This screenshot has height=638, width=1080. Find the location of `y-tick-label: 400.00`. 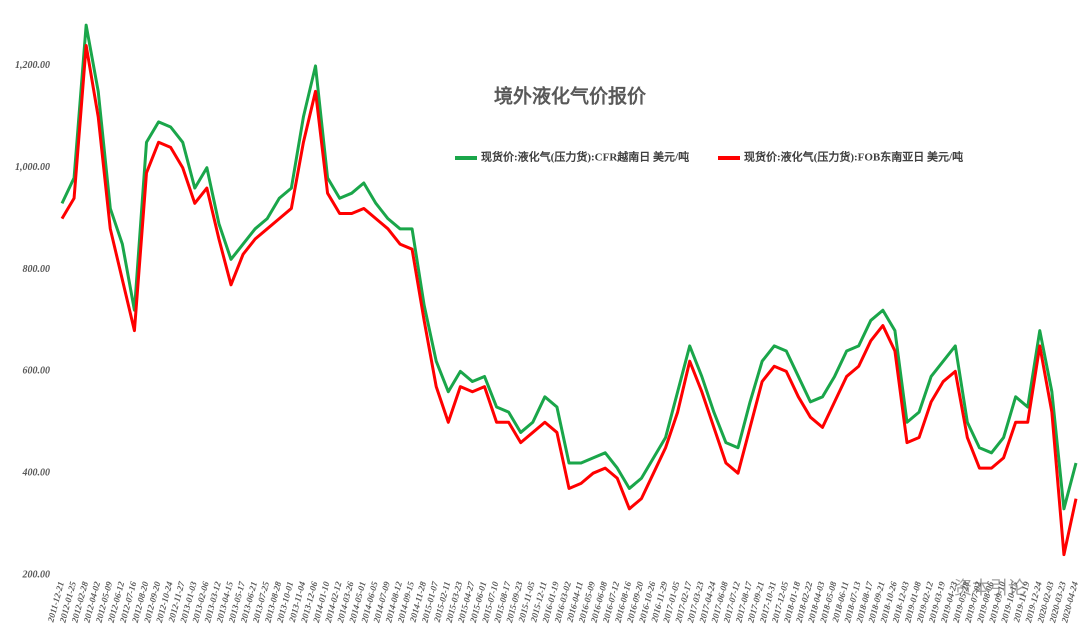

y-tick-label: 400.00 is located at coordinates (36, 472).